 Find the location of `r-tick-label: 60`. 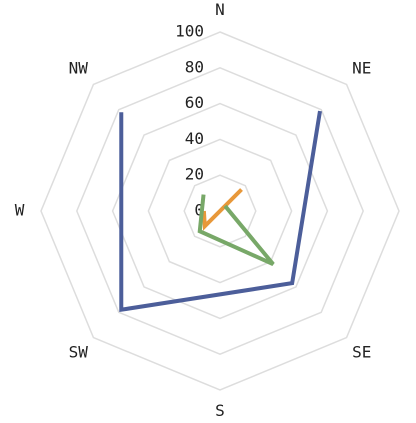

r-tick-label: 60 is located at coordinates (194, 102).